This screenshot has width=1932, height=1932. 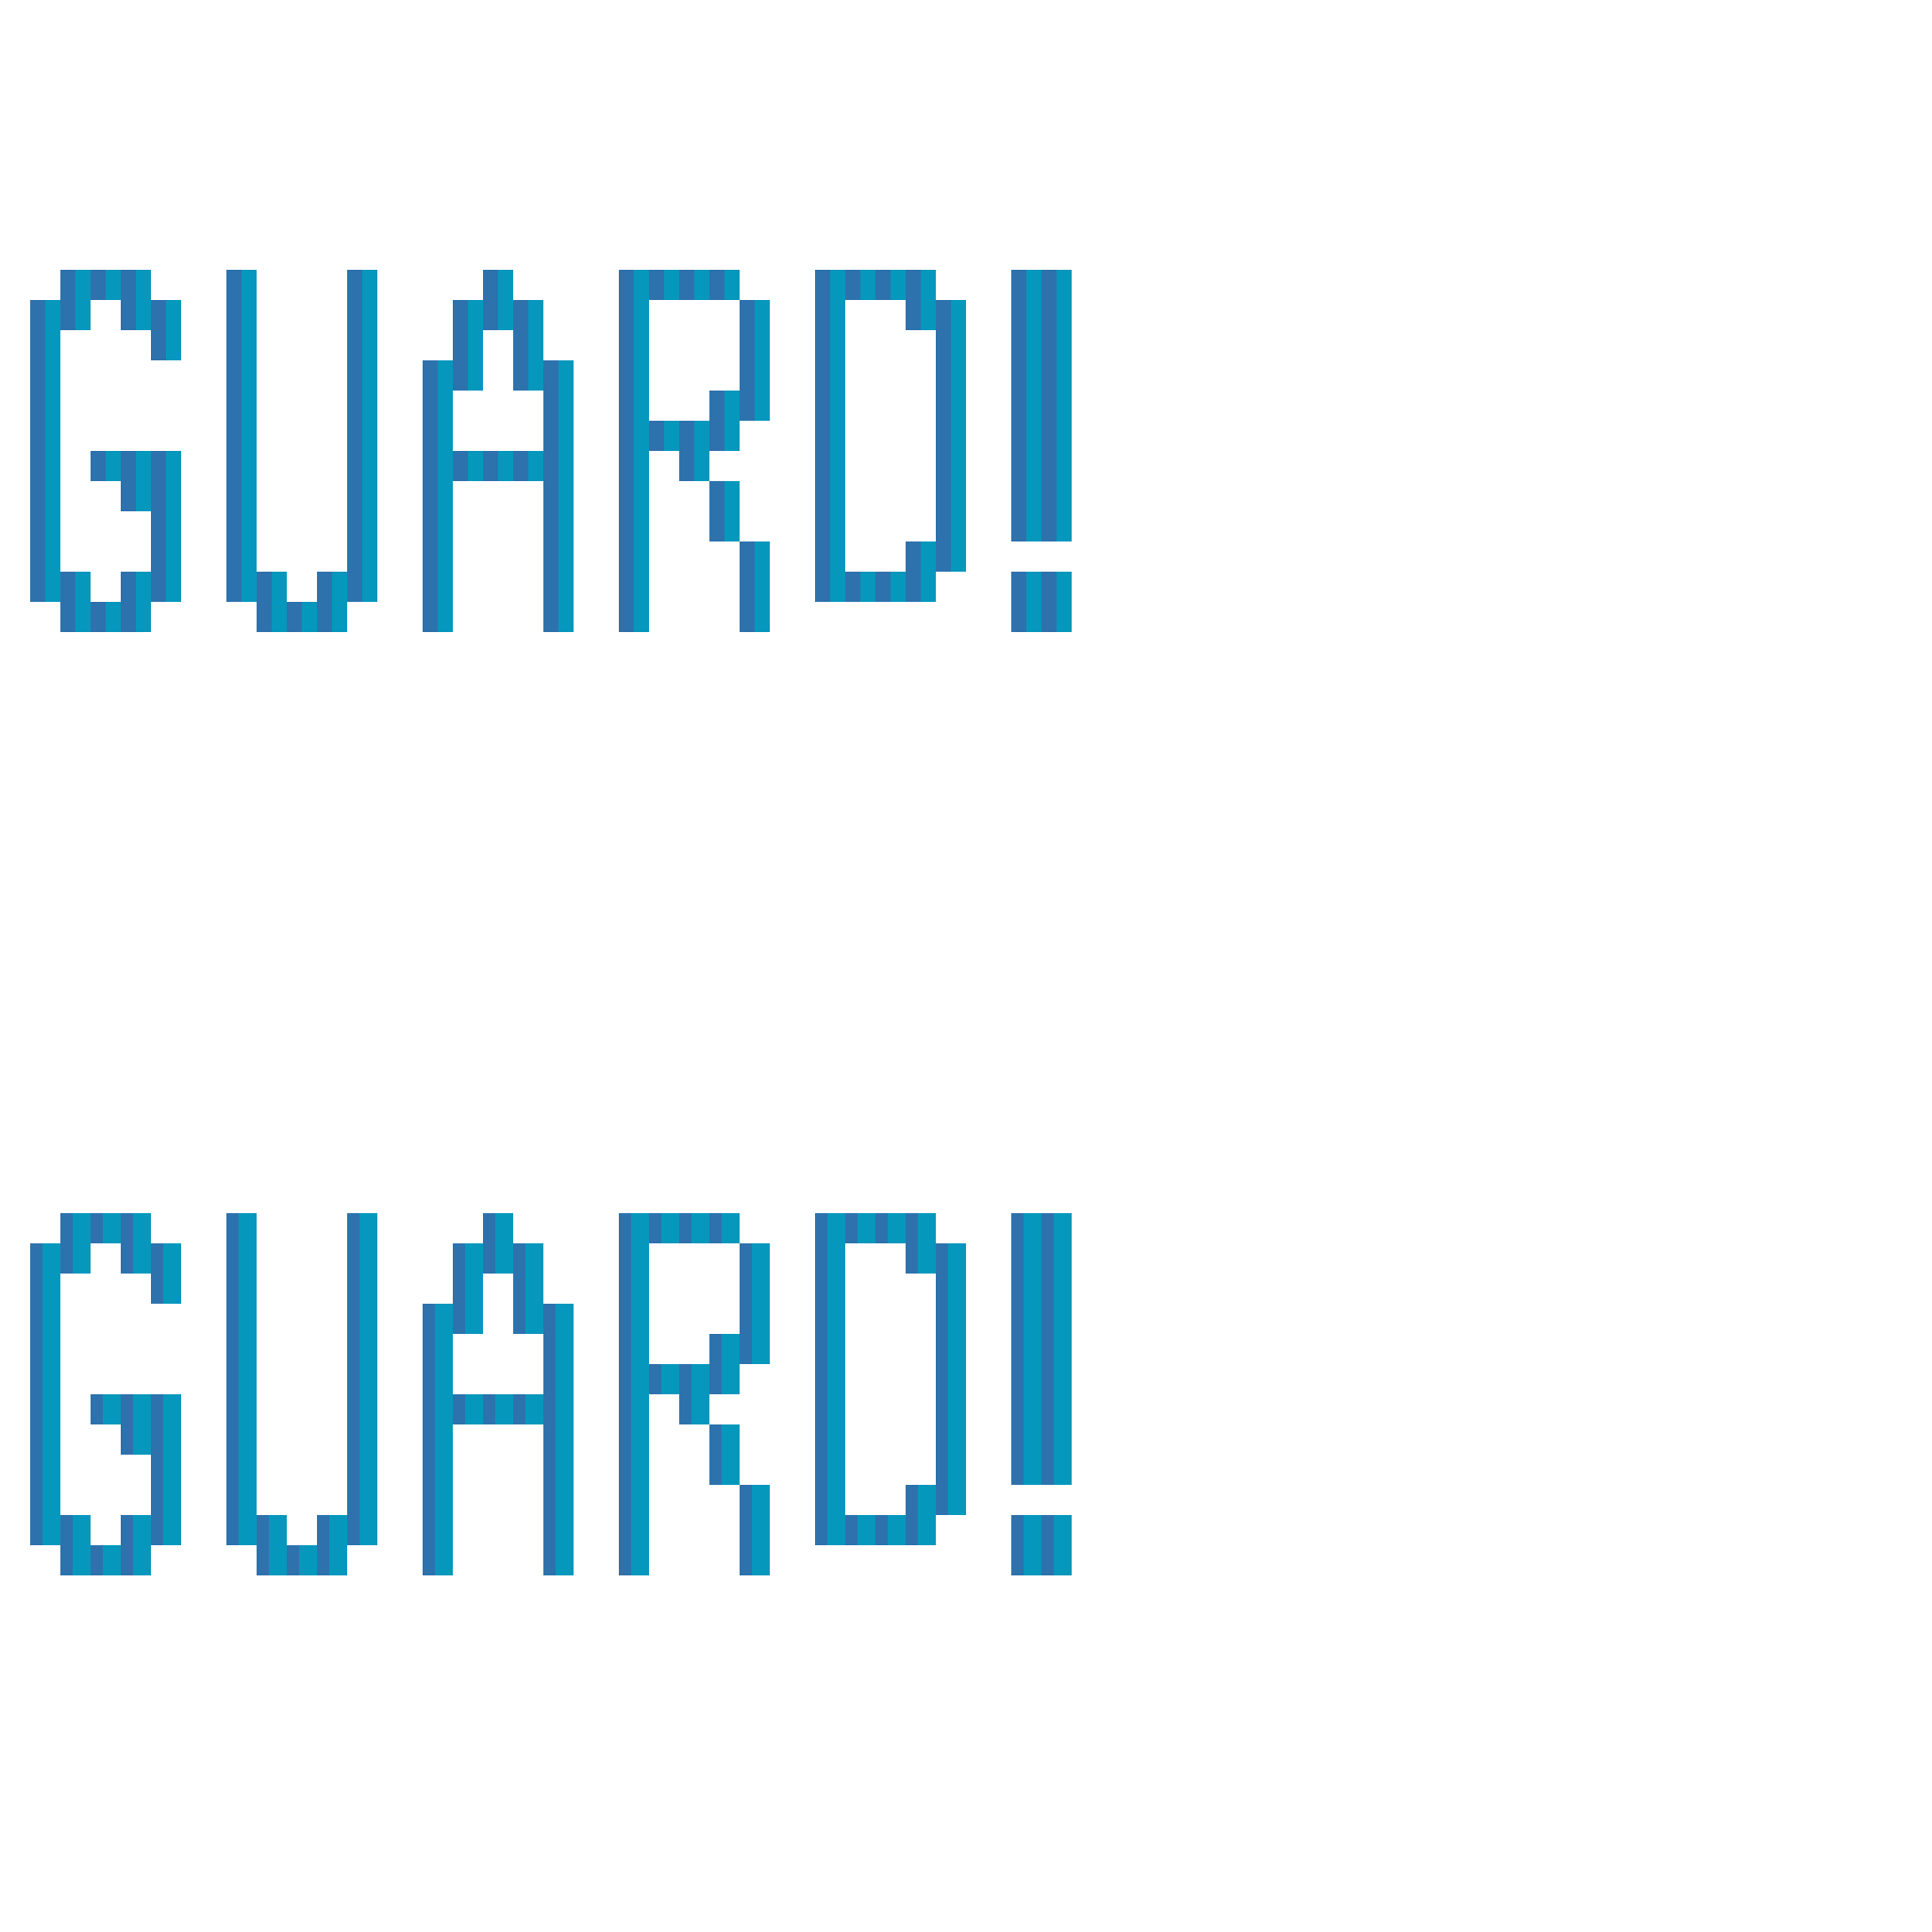 I want to click on outline-letter-a, so click(x=499, y=451).